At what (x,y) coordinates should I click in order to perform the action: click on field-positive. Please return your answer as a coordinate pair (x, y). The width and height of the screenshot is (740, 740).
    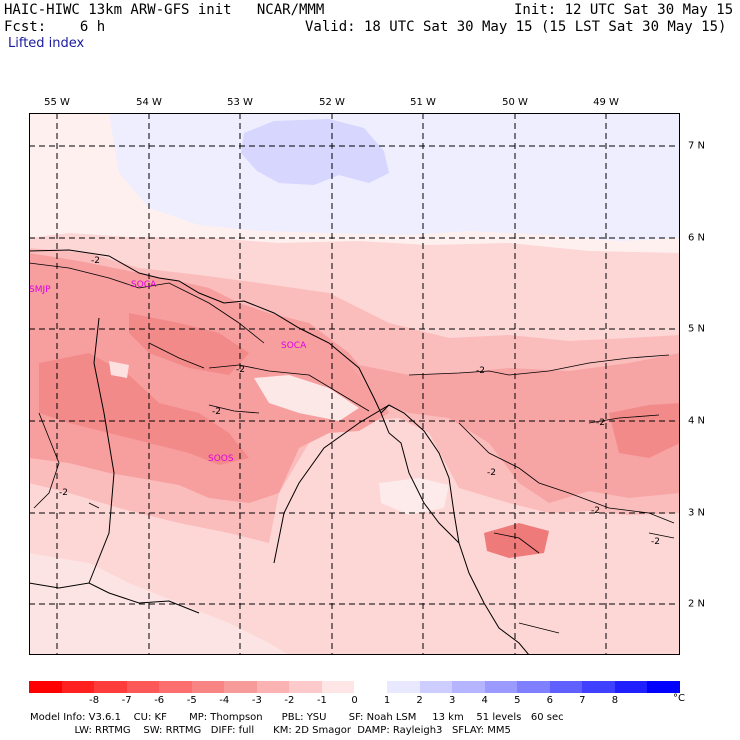
    Looking at the image, I should click on (394, 177).